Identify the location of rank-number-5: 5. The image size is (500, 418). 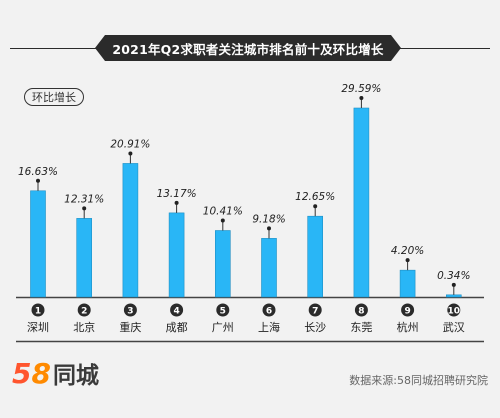
(223, 312).